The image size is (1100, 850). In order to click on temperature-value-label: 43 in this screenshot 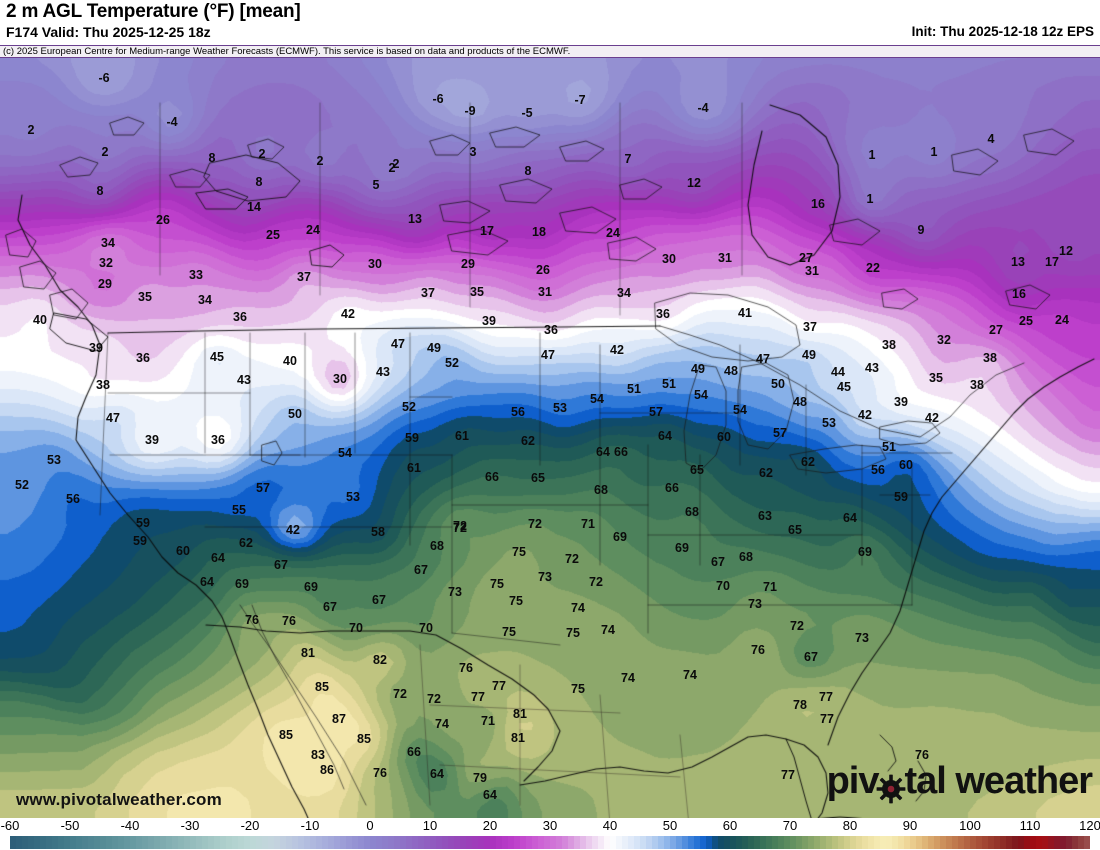, I will do `click(383, 372)`.